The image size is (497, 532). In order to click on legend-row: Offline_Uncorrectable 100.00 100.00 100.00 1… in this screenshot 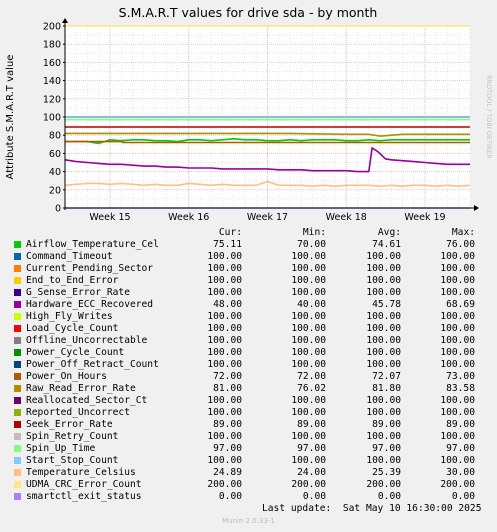, I will do `click(243, 341)`.